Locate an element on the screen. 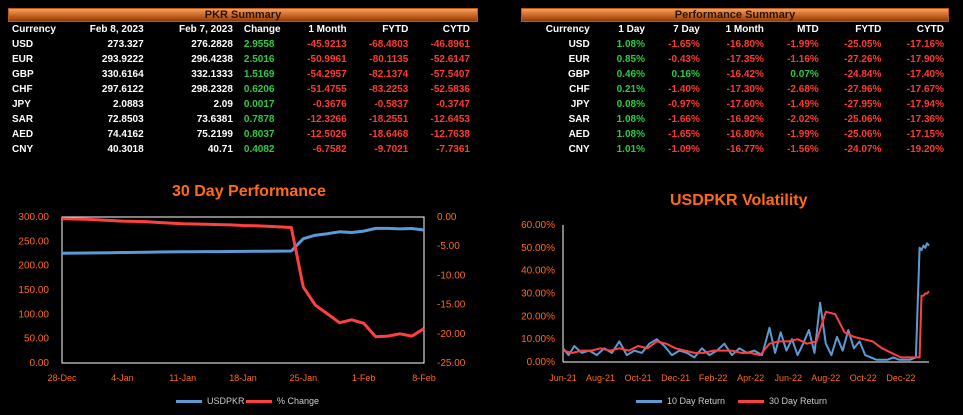  perf-cell: -17.94% is located at coordinates (925, 104).